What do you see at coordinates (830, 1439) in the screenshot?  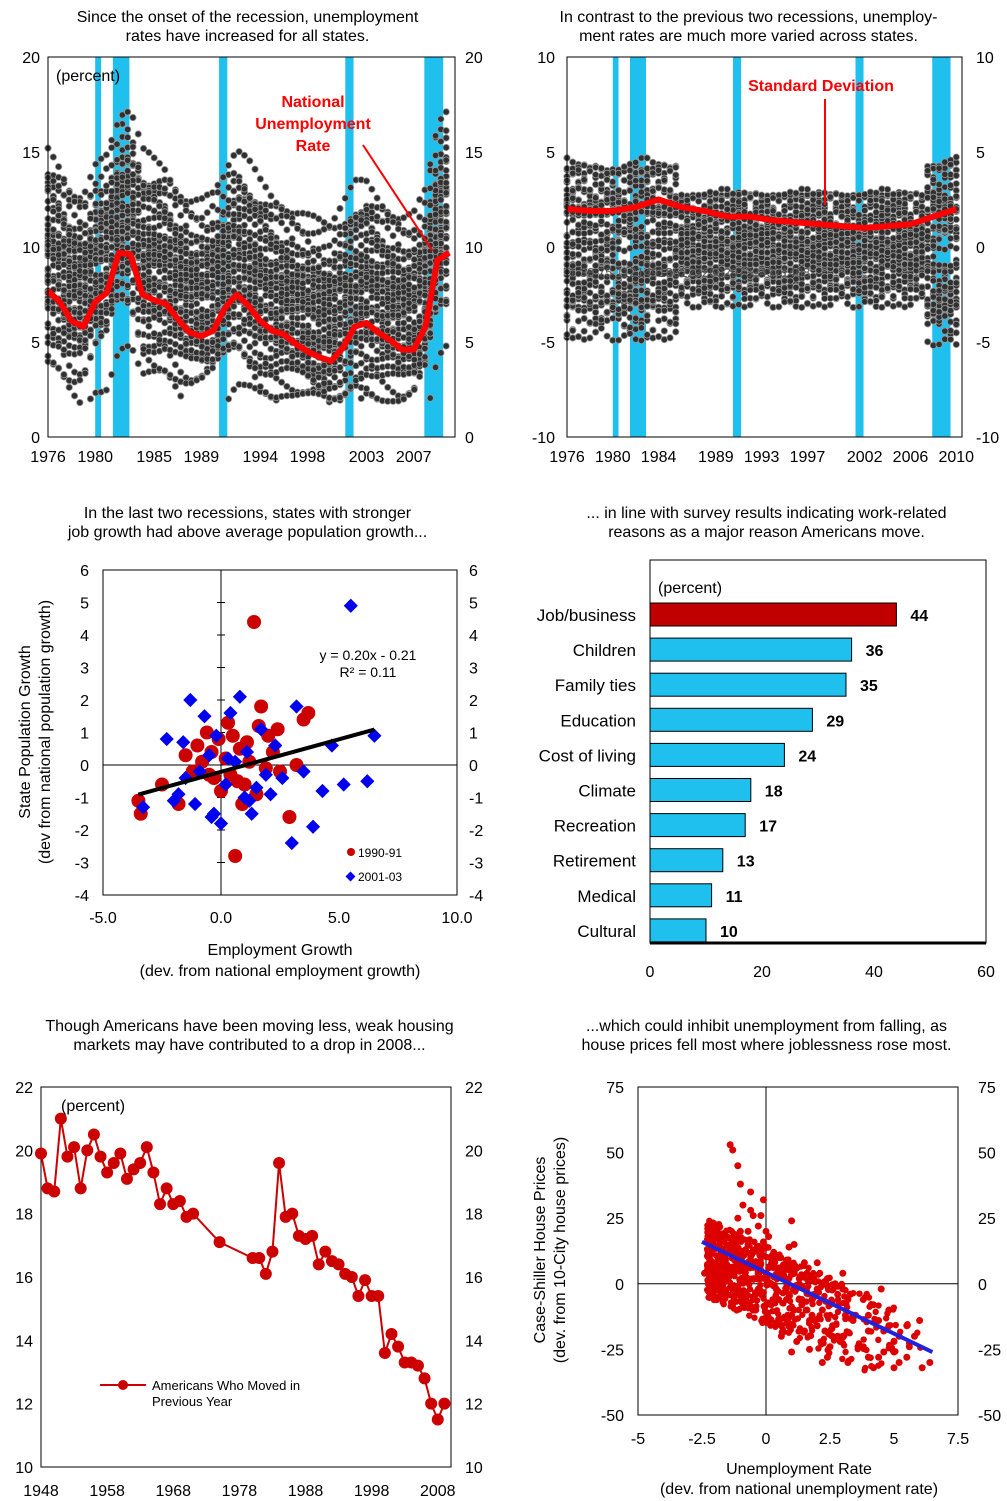 I see `x-tick-label: 2.5` at bounding box center [830, 1439].